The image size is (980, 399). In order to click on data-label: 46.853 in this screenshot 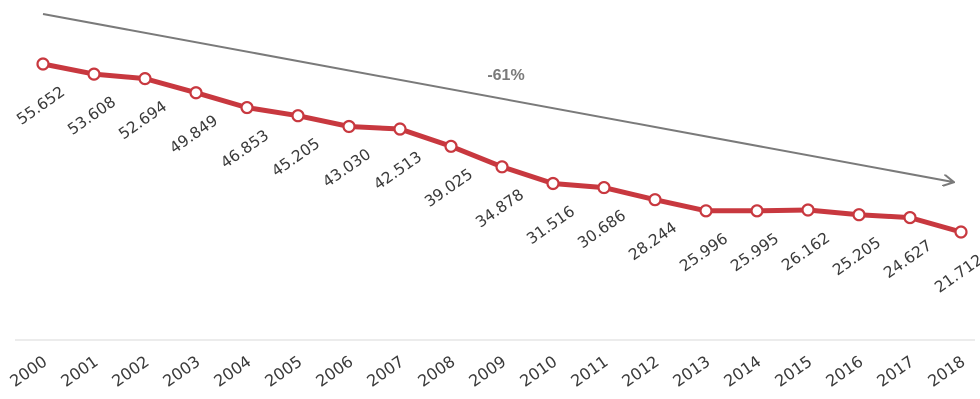, I will do `click(244, 149)`.